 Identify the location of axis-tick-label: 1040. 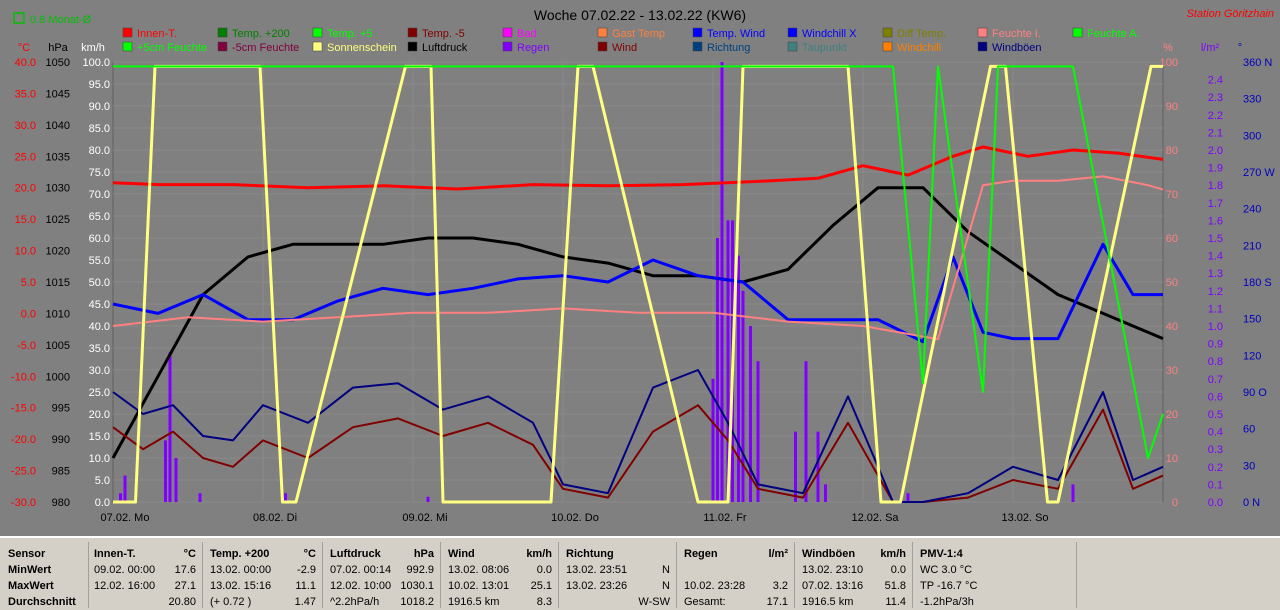
(58, 126).